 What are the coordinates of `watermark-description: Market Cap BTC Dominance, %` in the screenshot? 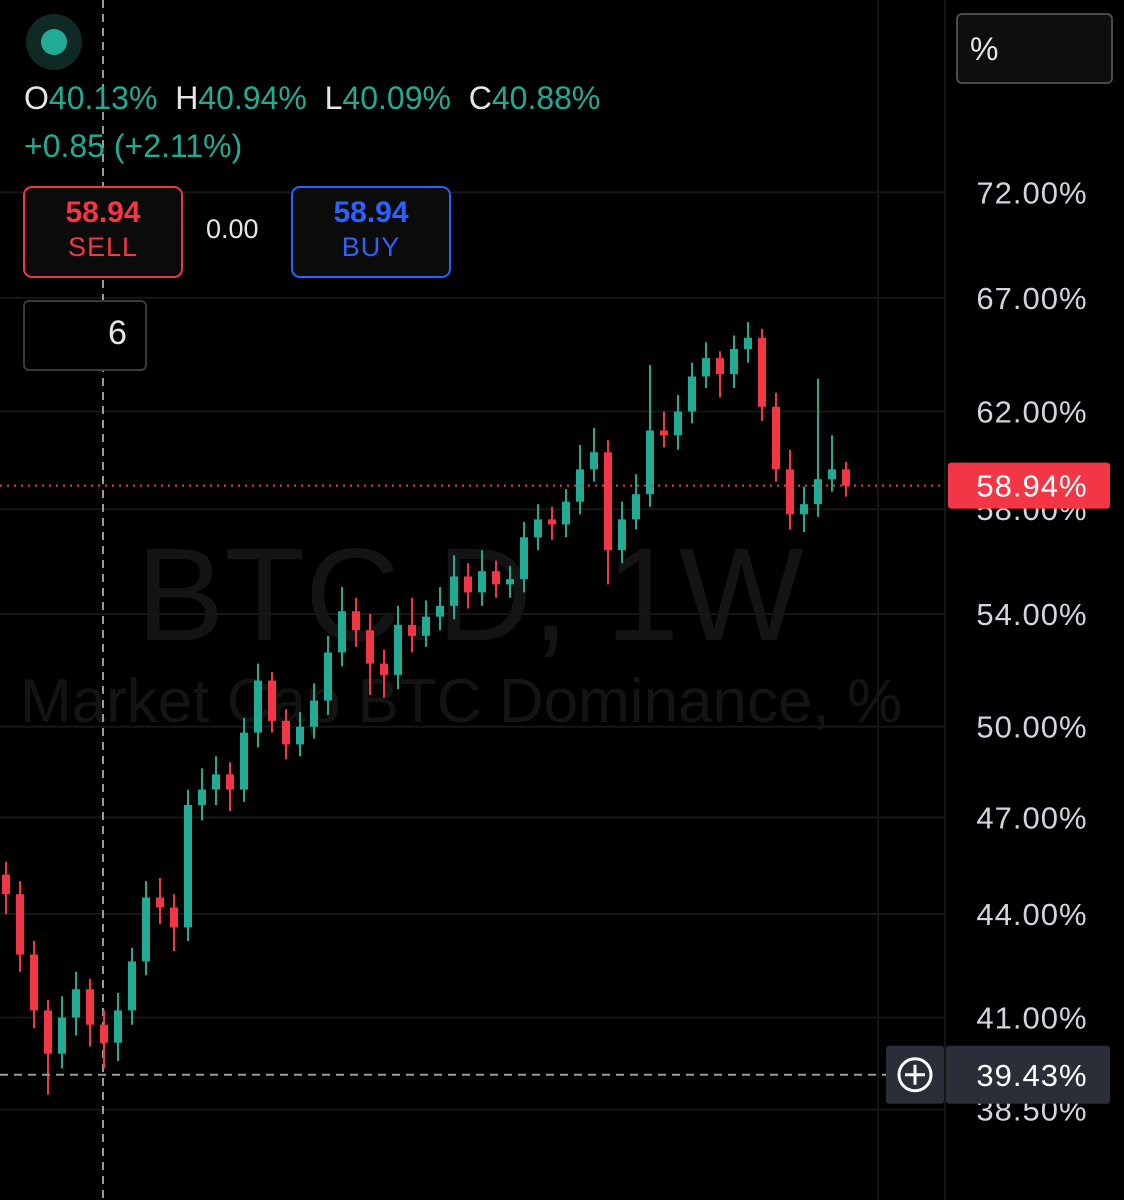 It's located at (461, 701).